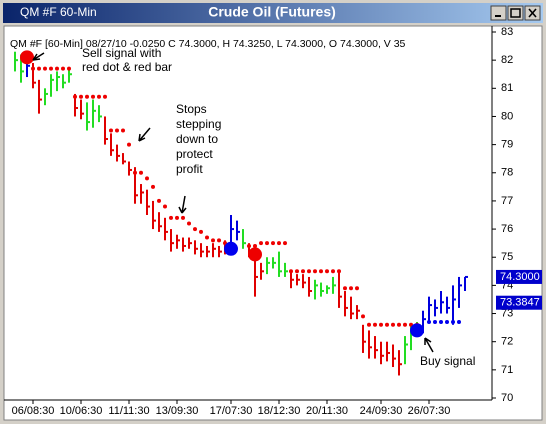 The width and height of the screenshot is (546, 424). What do you see at coordinates (507, 370) in the screenshot?
I see `y-tick-label: 71` at bounding box center [507, 370].